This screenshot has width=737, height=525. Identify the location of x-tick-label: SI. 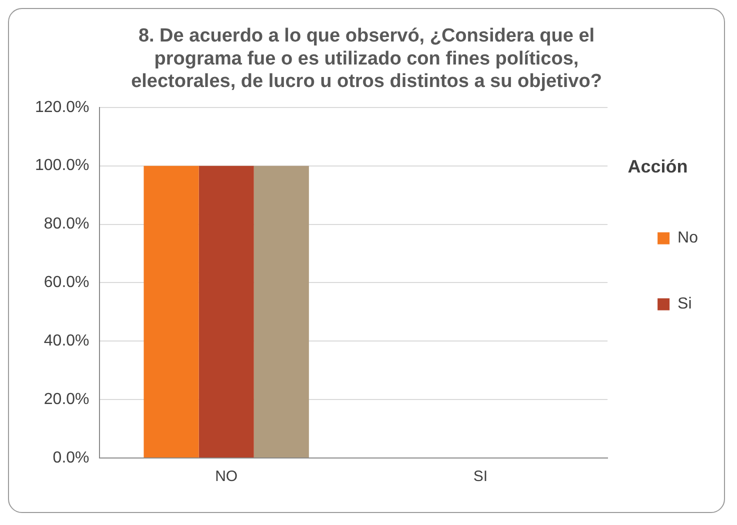
(480, 477).